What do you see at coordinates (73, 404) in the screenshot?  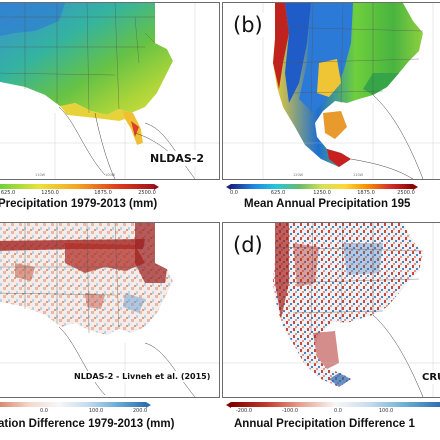 I see `colorbar-c-strip` at bounding box center [73, 404].